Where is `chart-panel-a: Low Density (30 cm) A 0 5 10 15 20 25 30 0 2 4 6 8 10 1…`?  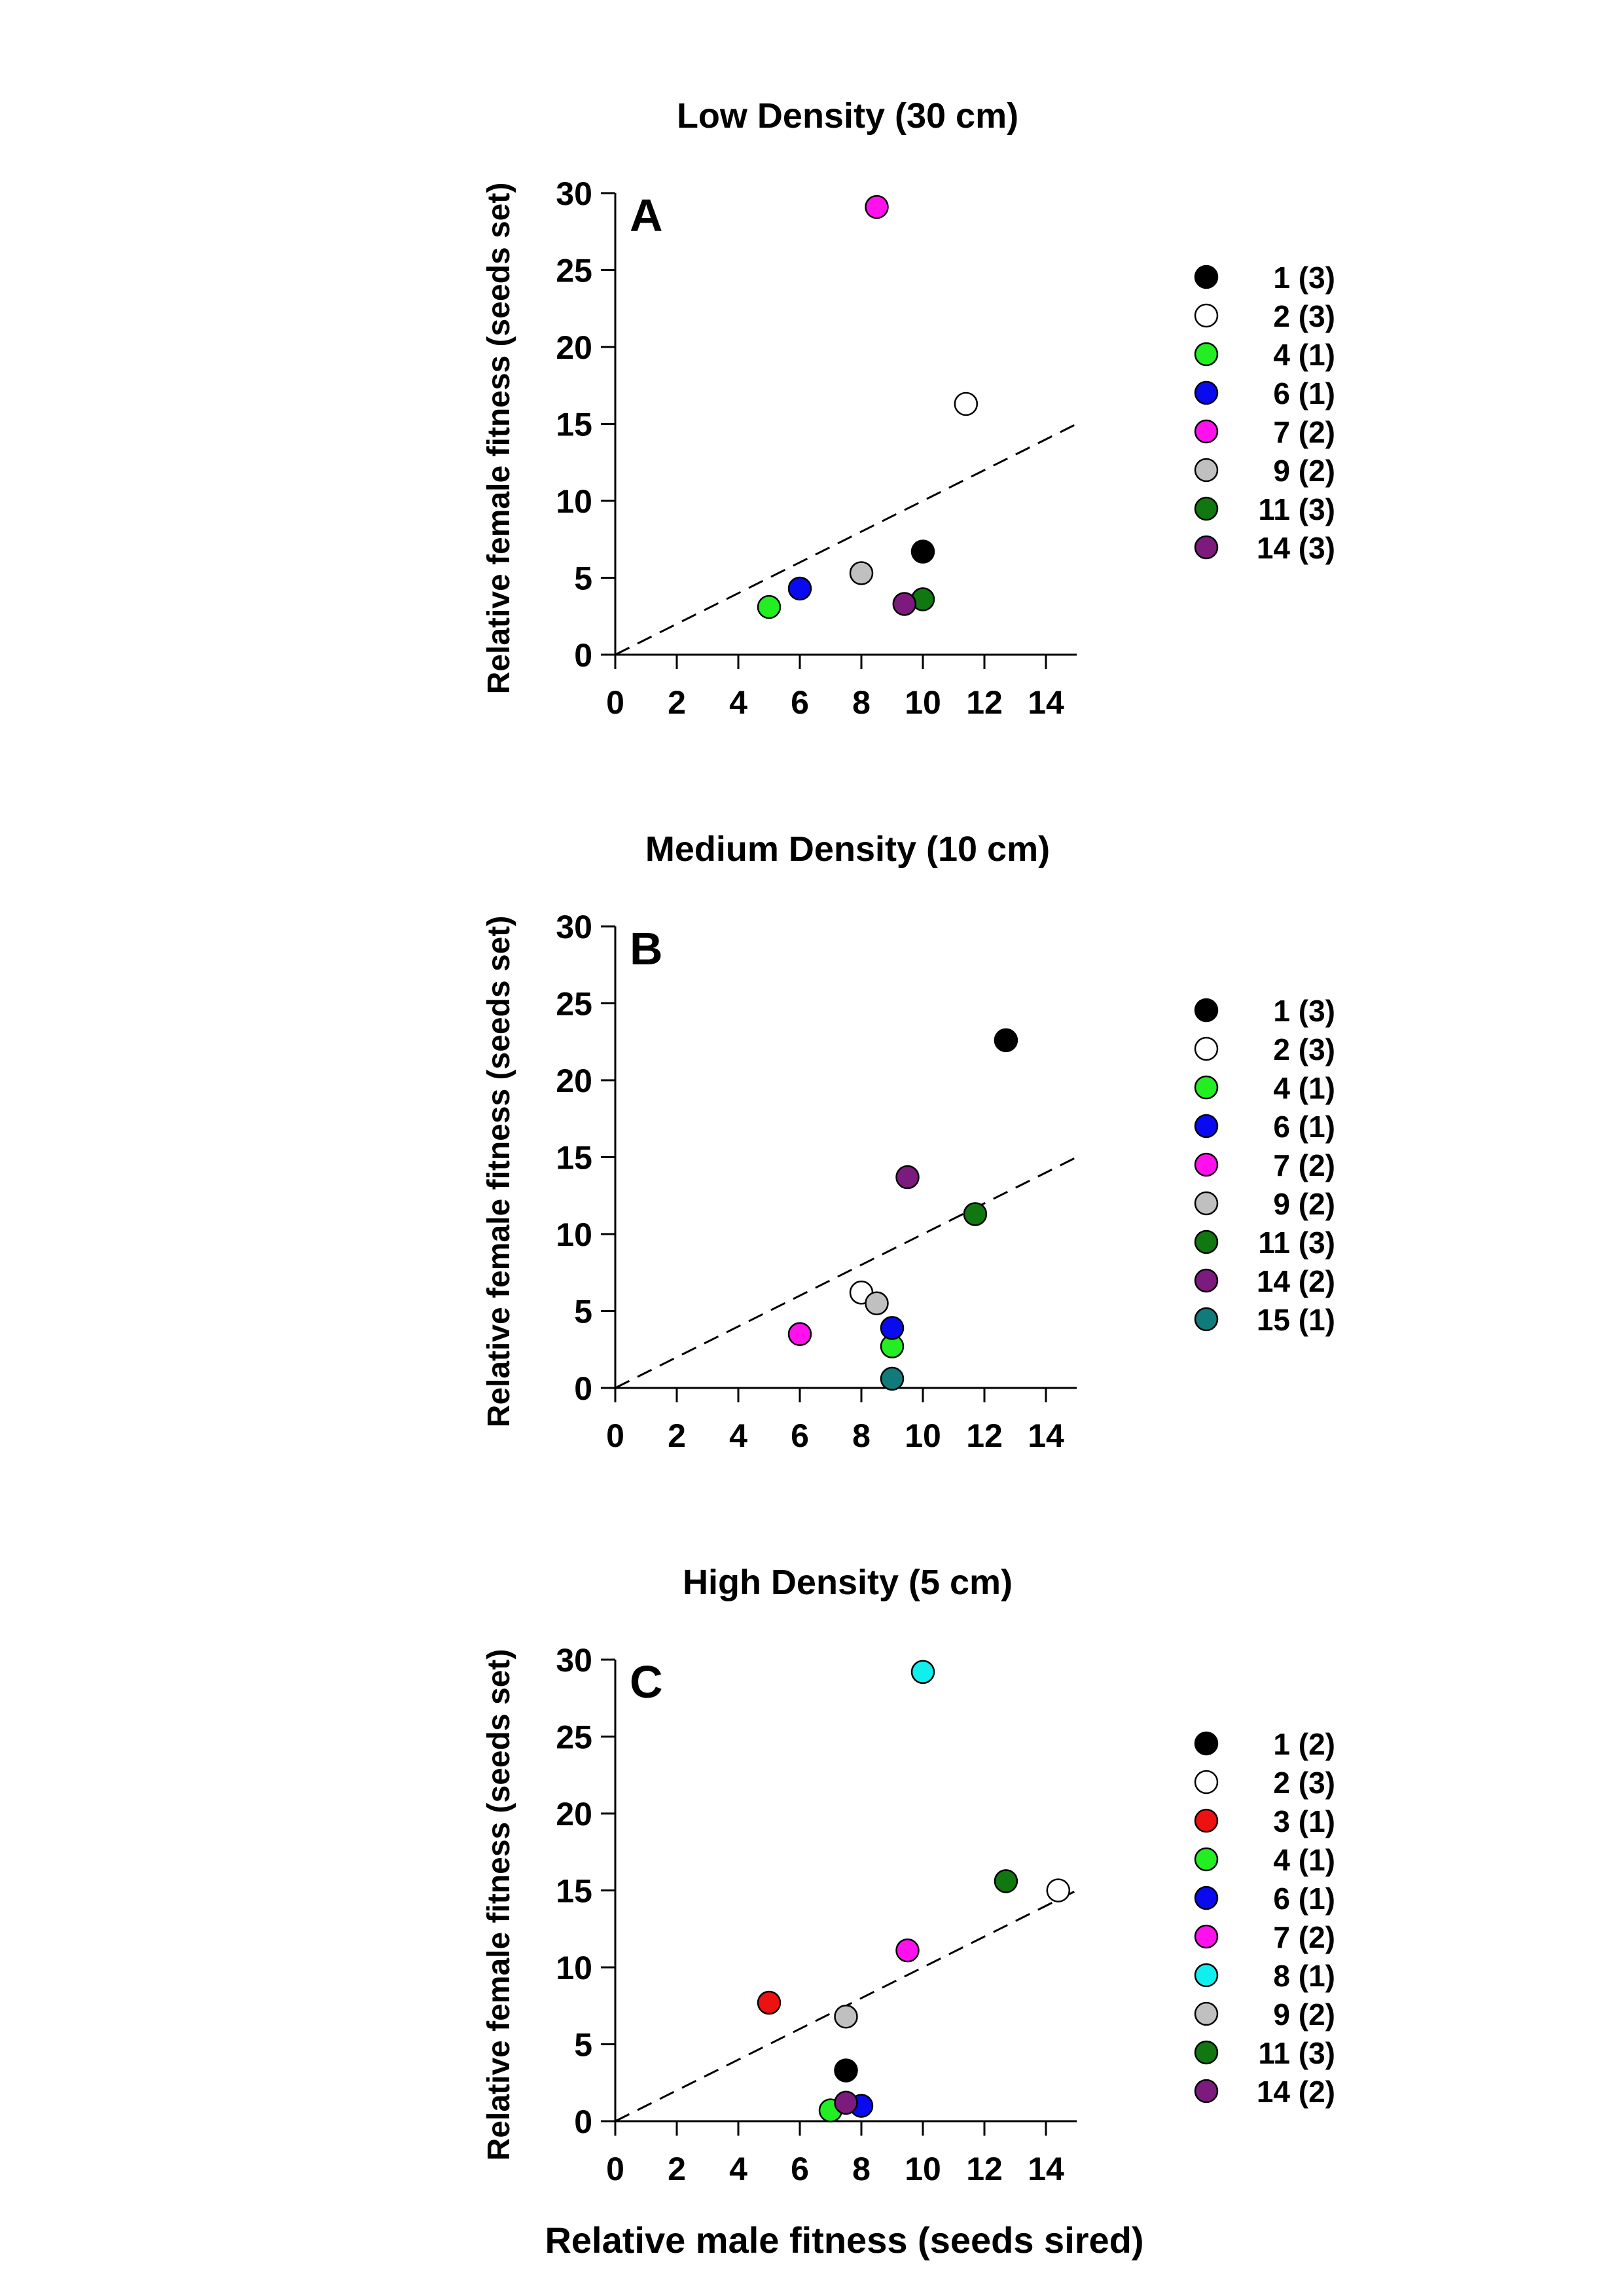
chart-panel-a: Low Density (30 cm) A 0 5 10 15 20 25 30 0 2 4 6 8 10 1… is located at coordinates (909, 408).